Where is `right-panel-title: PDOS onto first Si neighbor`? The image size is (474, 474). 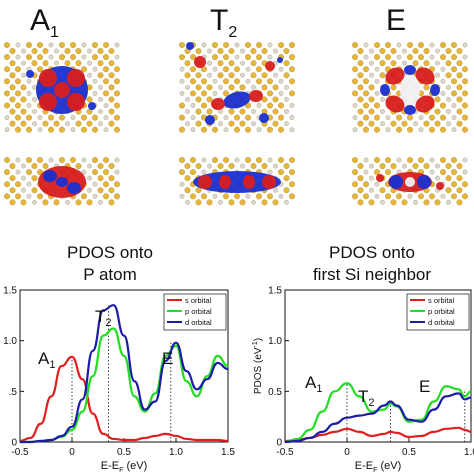
right-panel-title: PDOS onto first Si neighbor is located at coordinates (372, 263).